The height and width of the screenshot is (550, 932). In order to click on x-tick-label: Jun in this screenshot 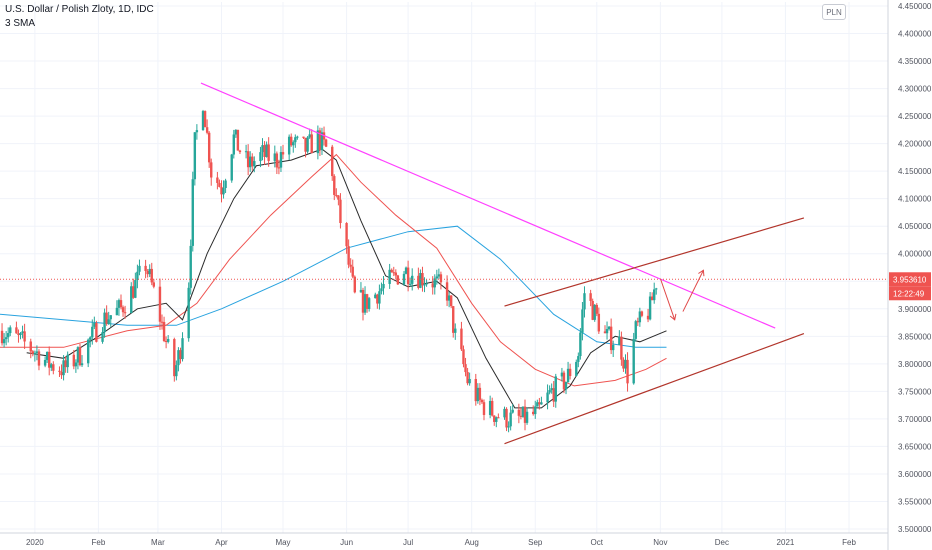, I will do `click(346, 542)`.